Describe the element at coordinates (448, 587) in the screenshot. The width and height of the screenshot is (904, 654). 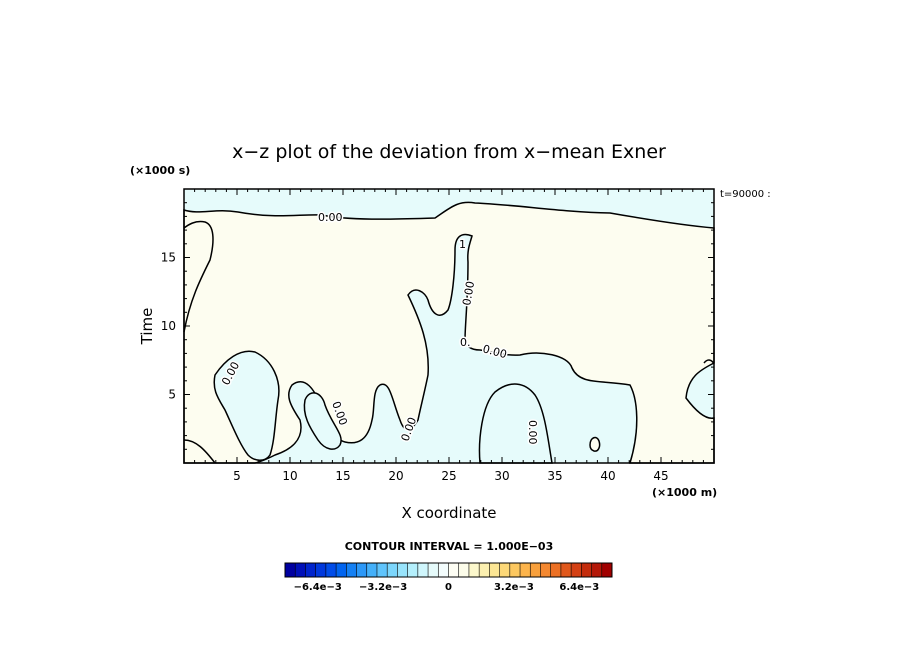
I see `colorbar-tick-label: 0` at that location.